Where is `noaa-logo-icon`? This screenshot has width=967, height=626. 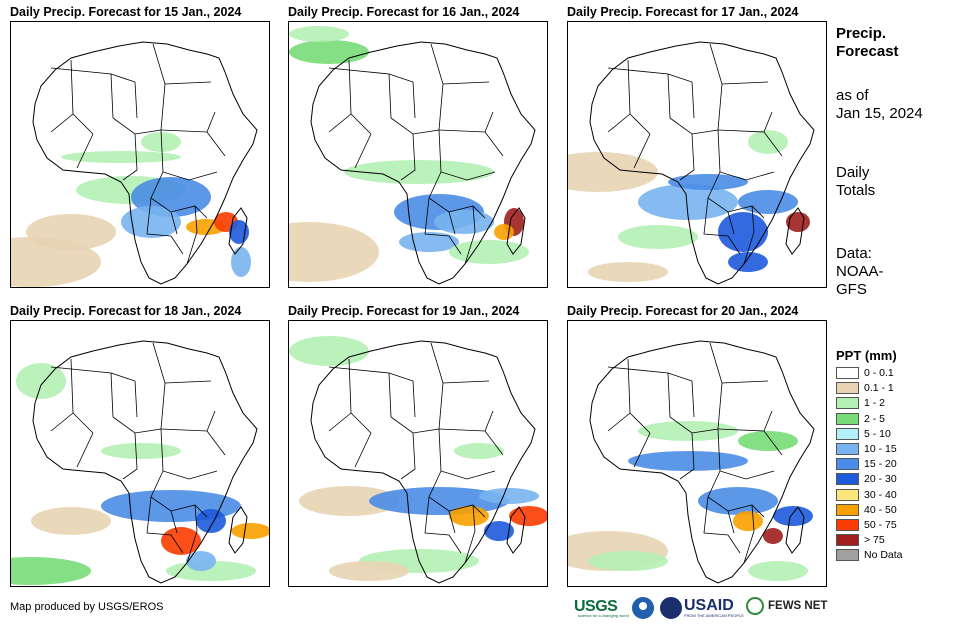 noaa-logo-icon is located at coordinates (643, 608).